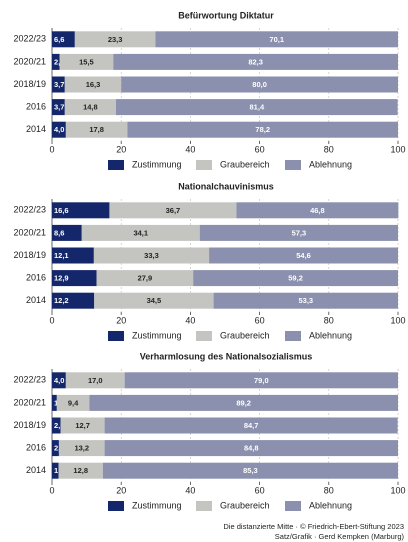  I want to click on data-label: 54,6, so click(303, 255).